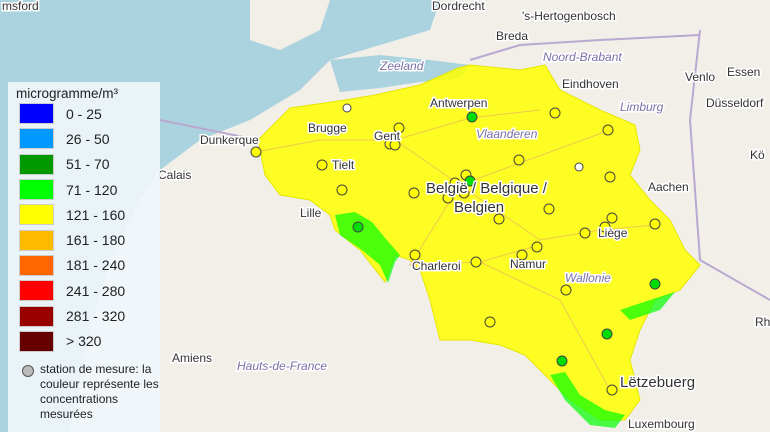 This screenshot has height=437, width=770. I want to click on legend-class: 121 - 160, so click(89, 214).